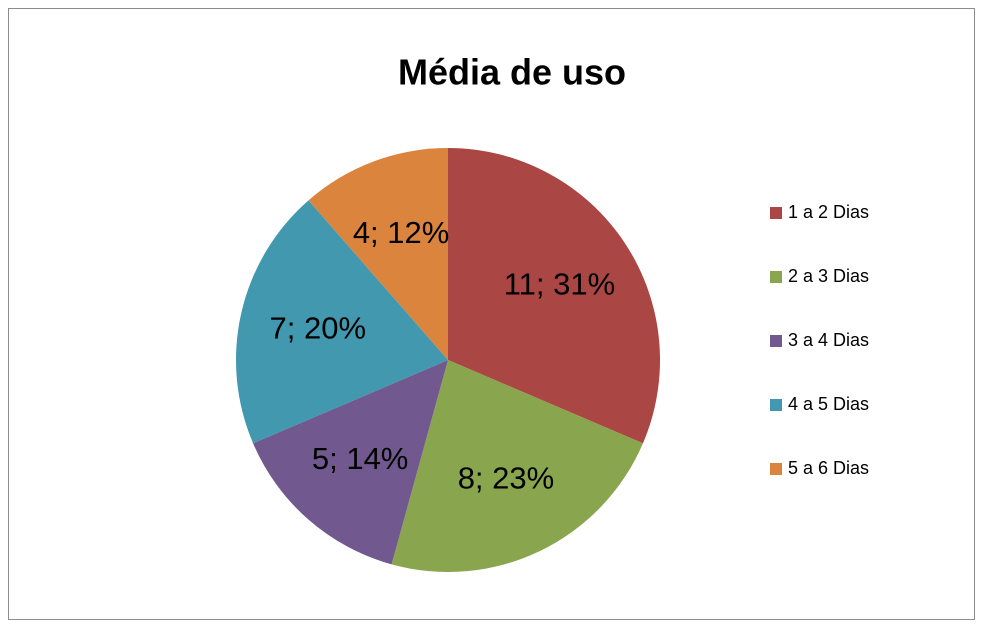  What do you see at coordinates (828, 404) in the screenshot?
I see `legend-label: 4 a 5 Dias` at bounding box center [828, 404].